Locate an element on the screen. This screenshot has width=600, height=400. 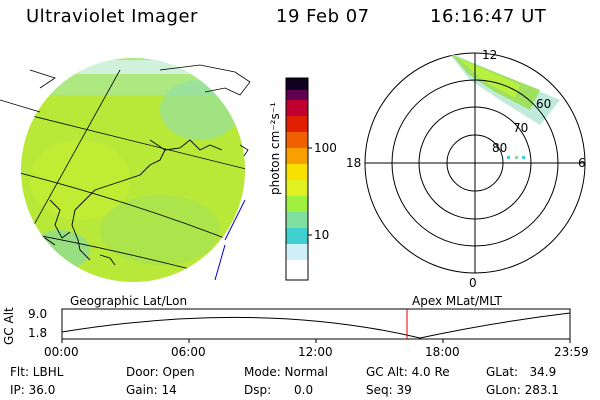
colorbar is located at coordinates (298, 179).